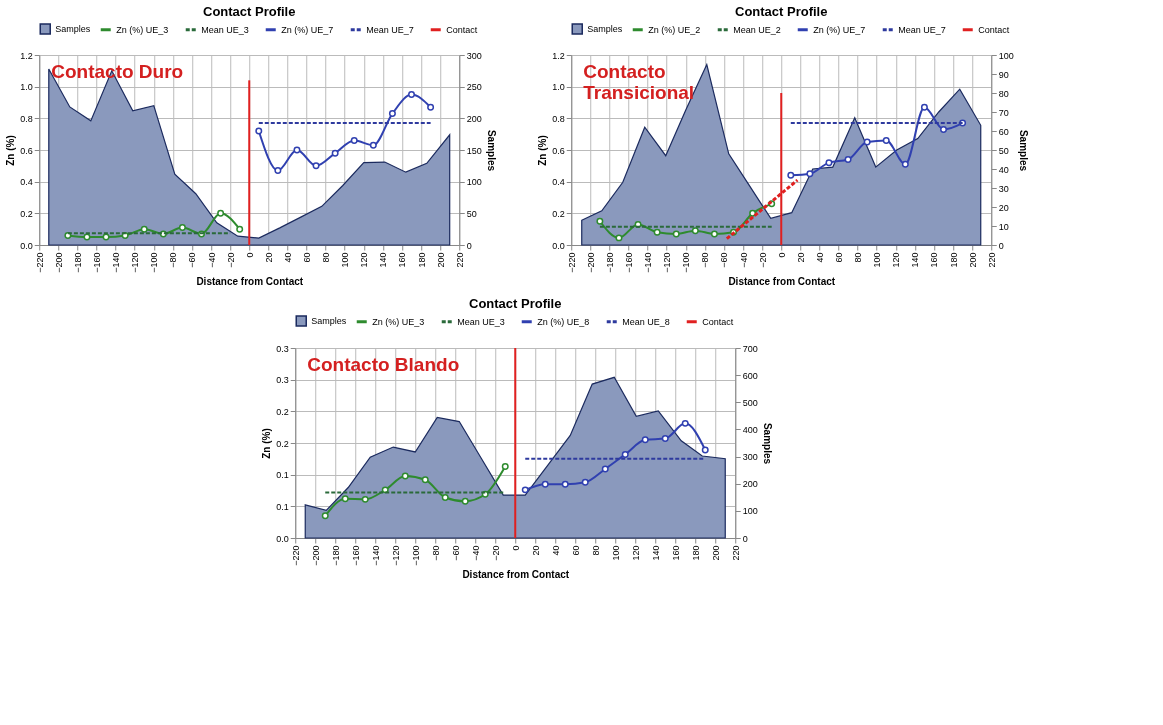 The width and height of the screenshot is (1163, 725). What do you see at coordinates (743, 260) in the screenshot?
I see `x-tick-label: −40` at bounding box center [743, 260].